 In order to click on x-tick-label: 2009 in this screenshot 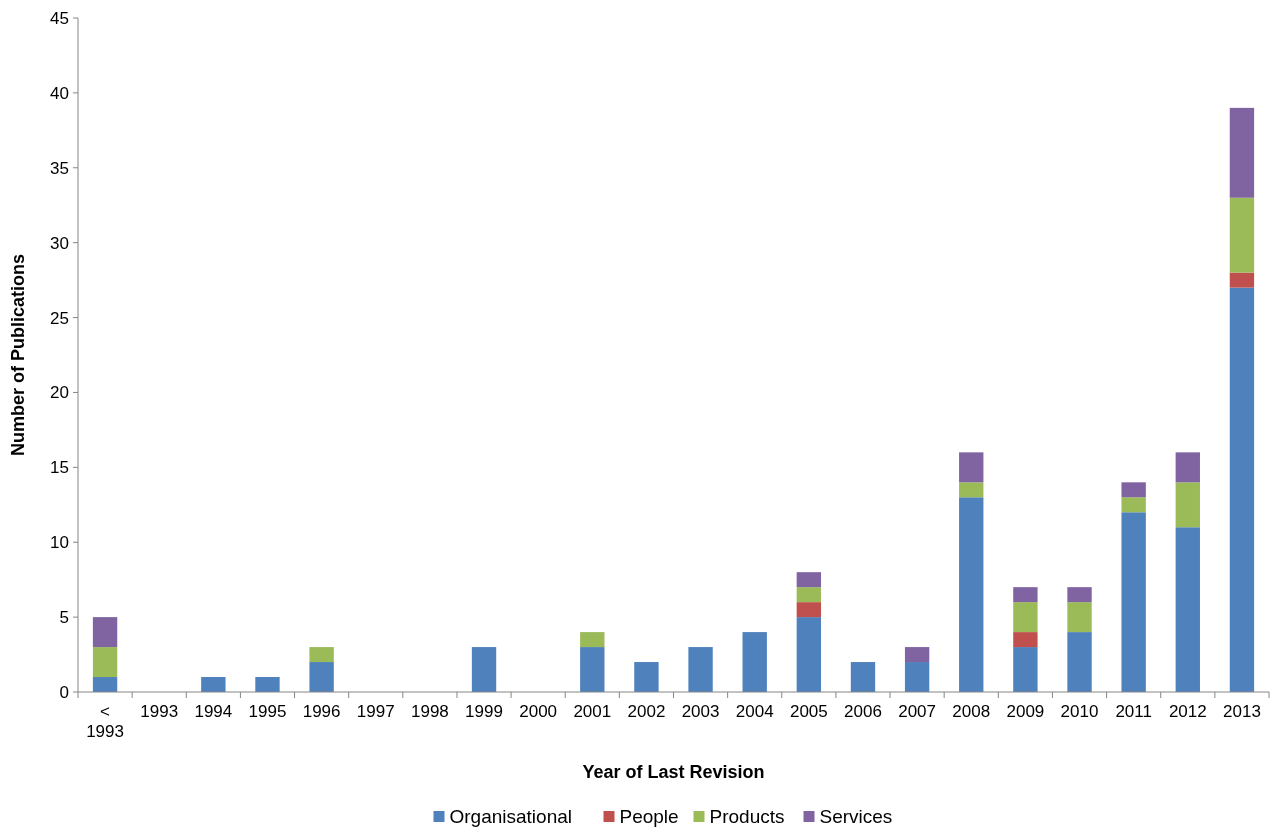, I will do `click(1025, 711)`.